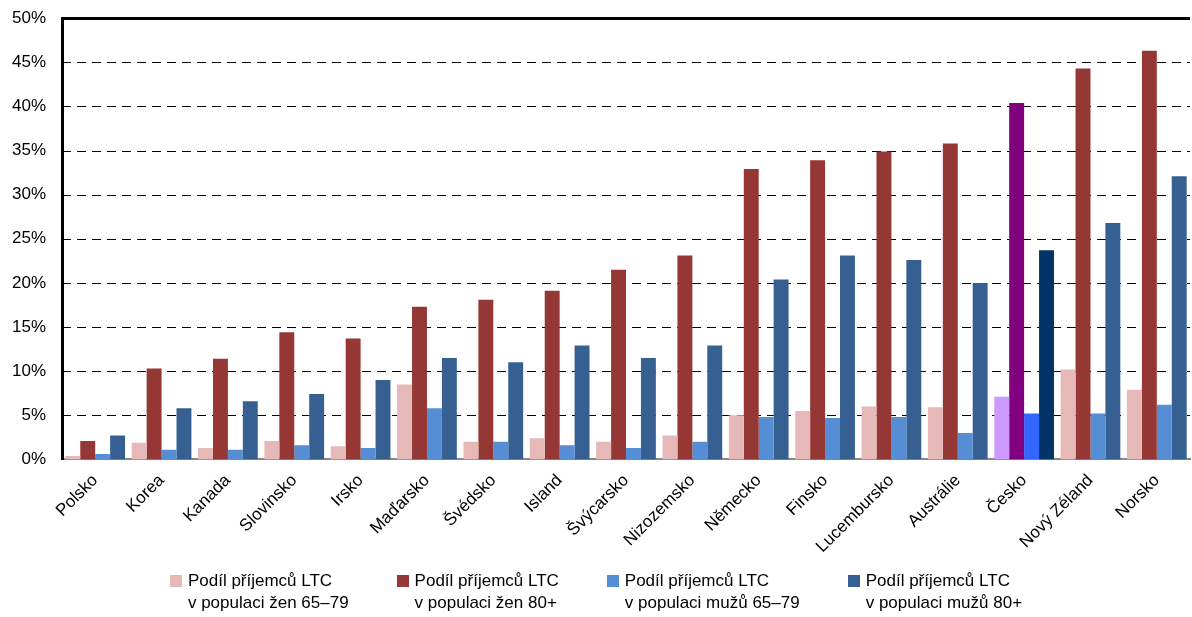  I want to click on y-tick-label: 5%, so click(34, 414).